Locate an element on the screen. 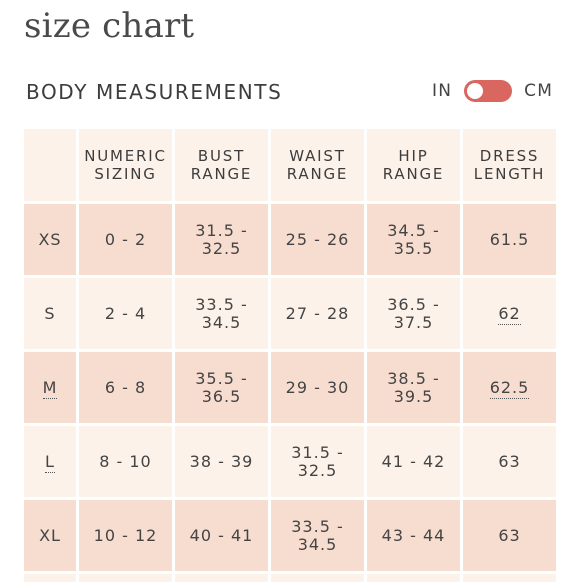  header-label: NUMERIC SIZING is located at coordinates (125, 165).